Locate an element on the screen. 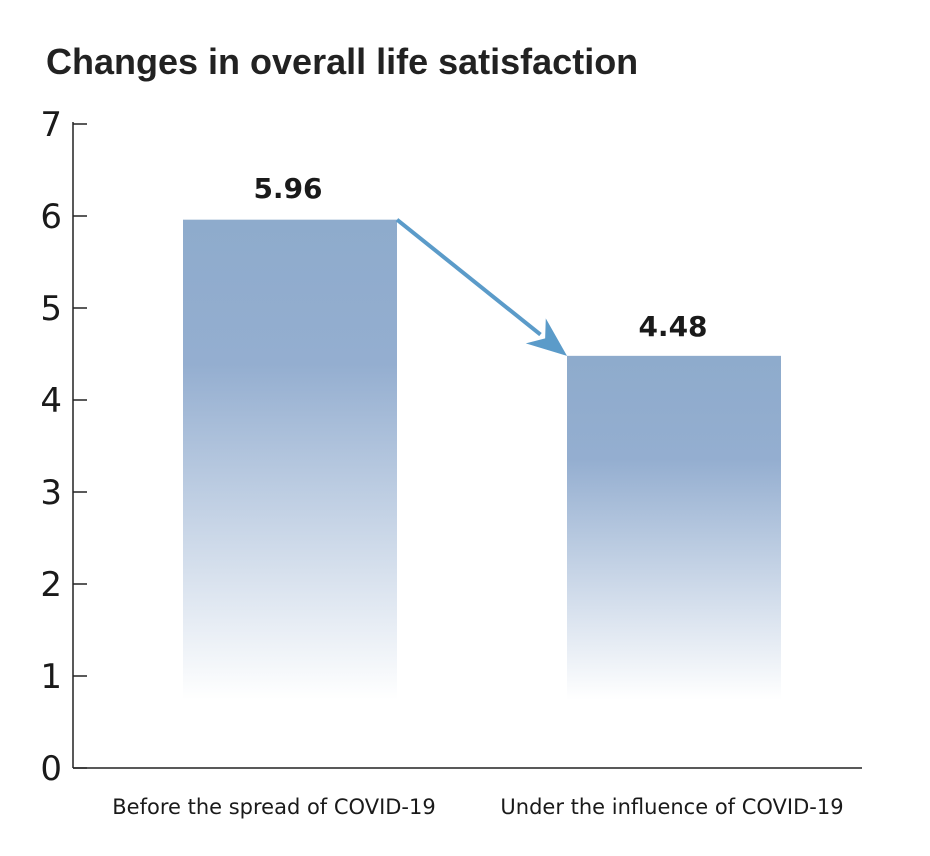  y-tick-label: 0 is located at coordinates (51, 769).